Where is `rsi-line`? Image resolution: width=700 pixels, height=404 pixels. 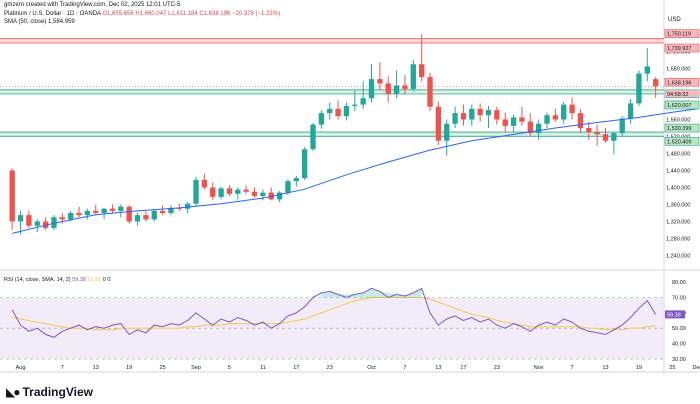 rsi-line is located at coordinates (334, 312).